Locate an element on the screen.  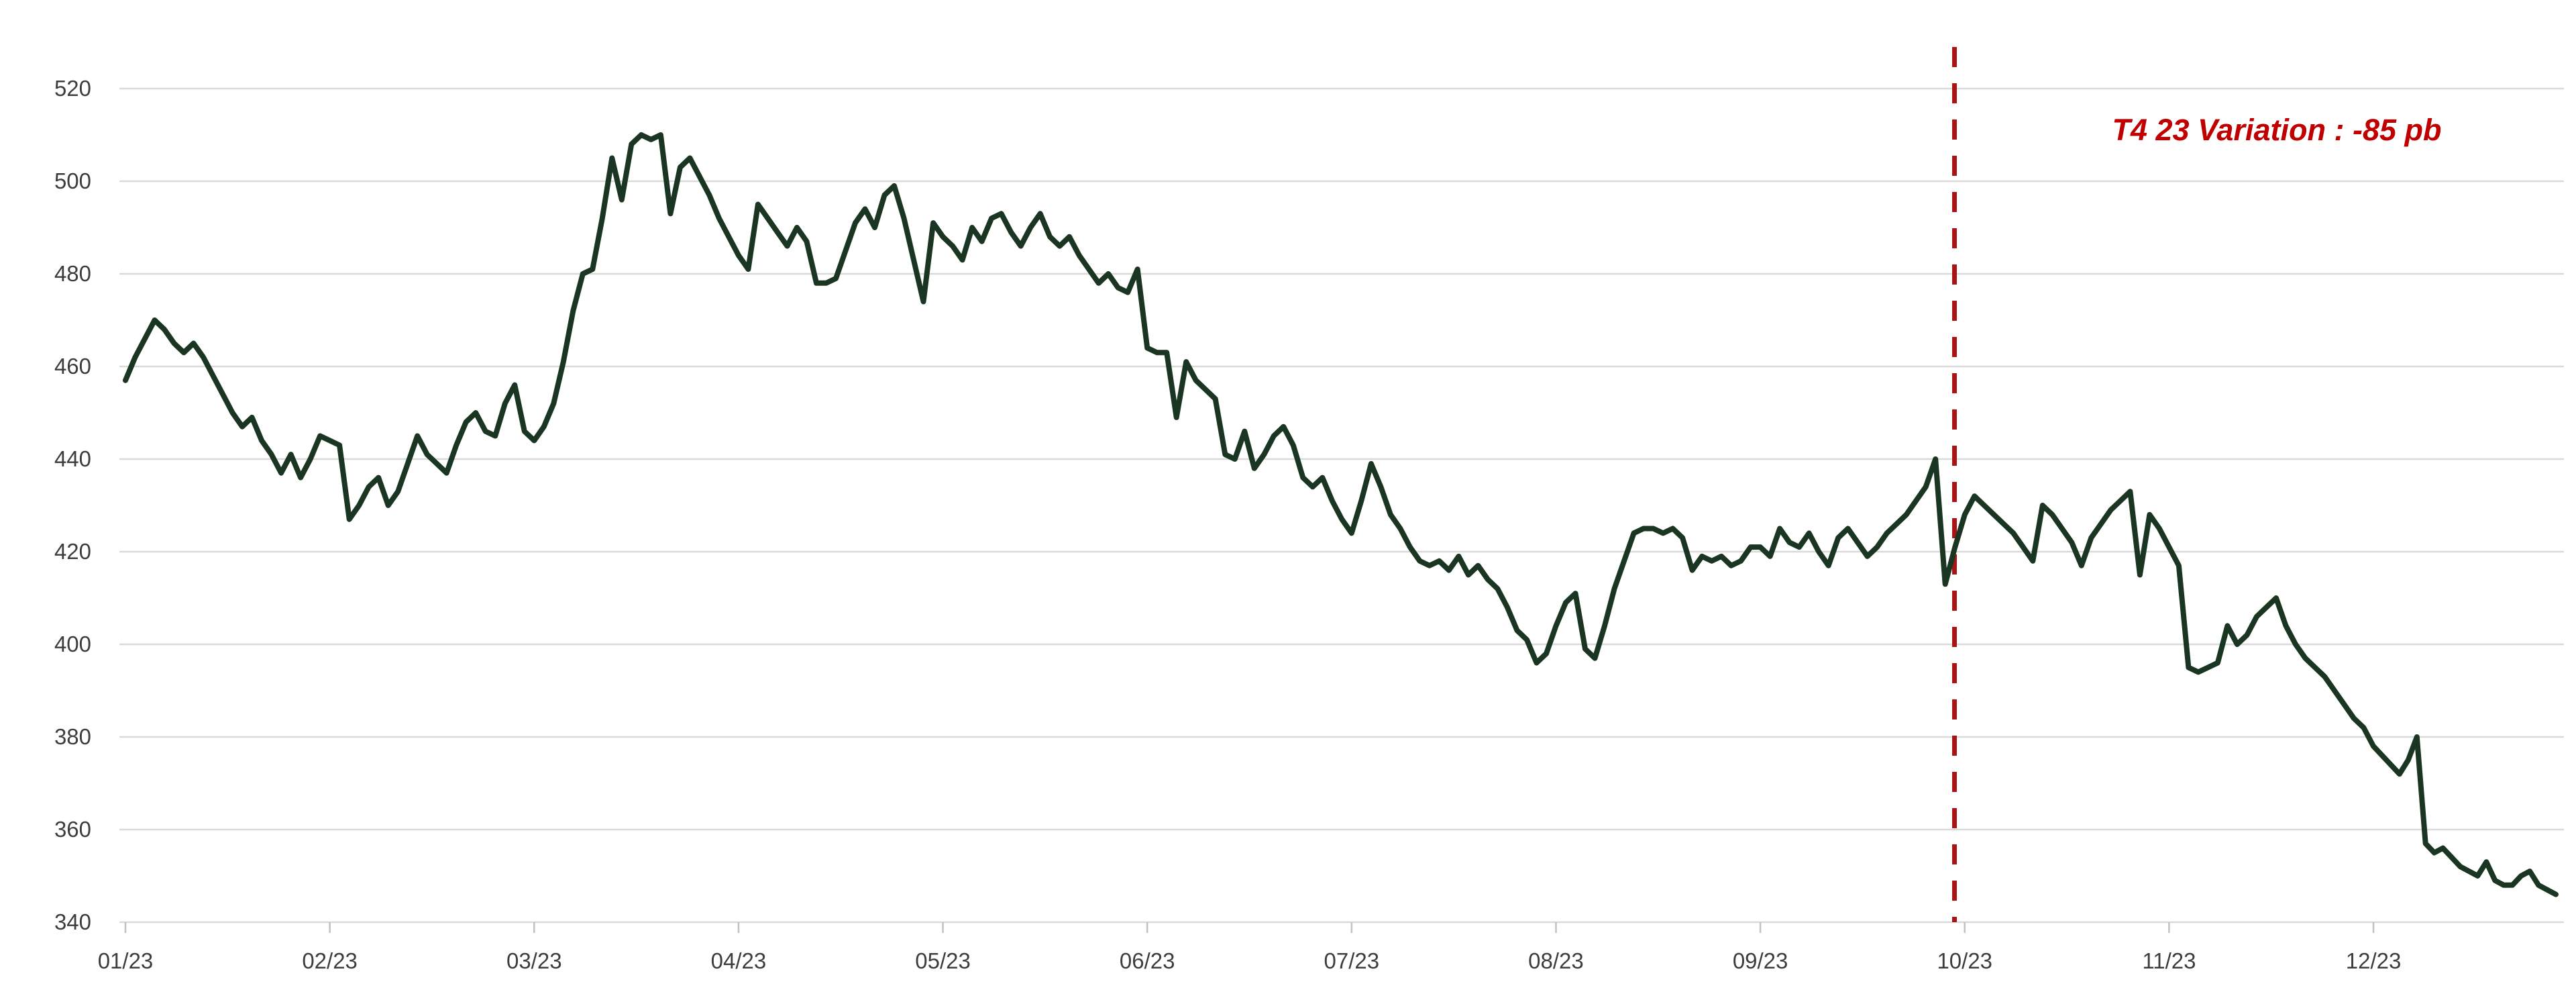
y-axis-label: 340 is located at coordinates (72, 921).